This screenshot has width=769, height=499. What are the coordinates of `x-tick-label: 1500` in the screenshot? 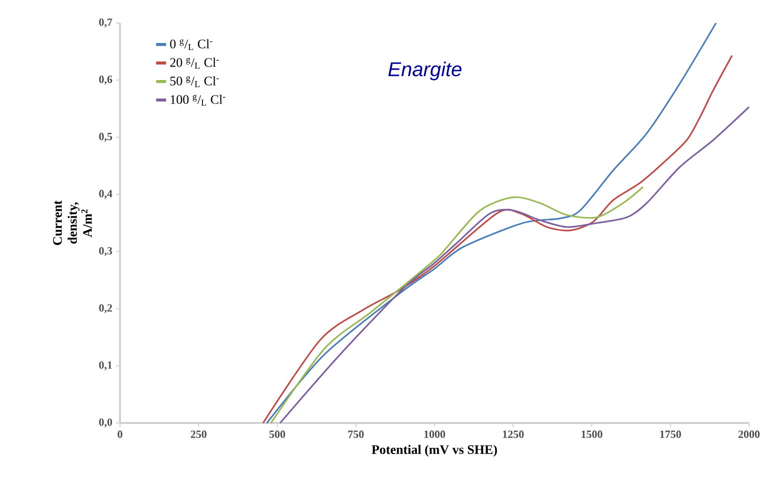 It's located at (592, 434).